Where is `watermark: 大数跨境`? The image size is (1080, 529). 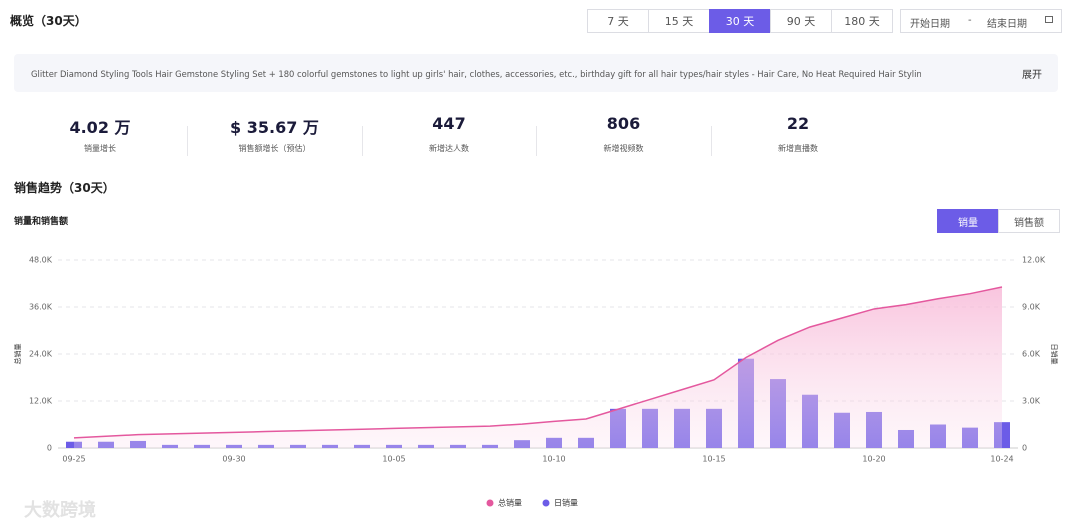
watermark: 大数跨境 is located at coordinates (60, 510).